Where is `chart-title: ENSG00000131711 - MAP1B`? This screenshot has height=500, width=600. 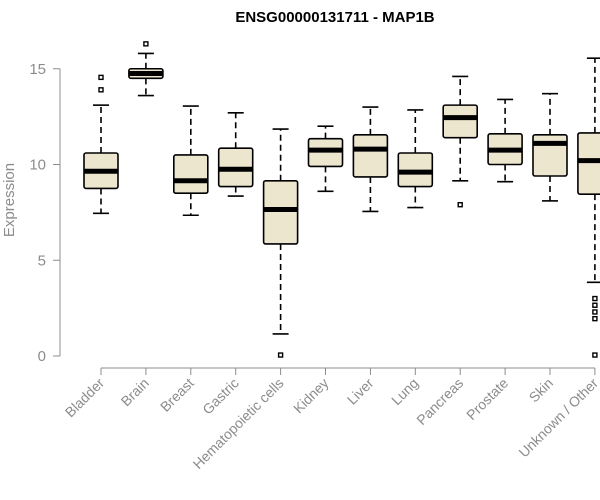
chart-title: ENSG00000131711 - MAP1B is located at coordinates (334, 17).